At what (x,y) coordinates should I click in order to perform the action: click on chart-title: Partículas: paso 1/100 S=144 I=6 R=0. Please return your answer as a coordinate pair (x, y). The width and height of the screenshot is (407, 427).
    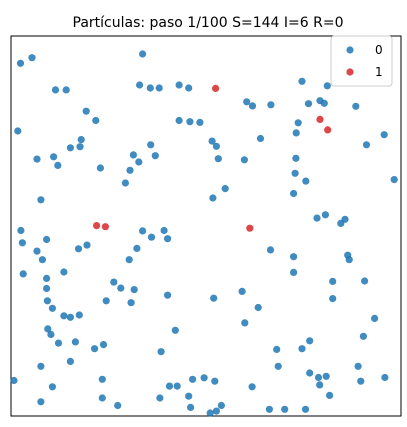
    Looking at the image, I should click on (208, 23).